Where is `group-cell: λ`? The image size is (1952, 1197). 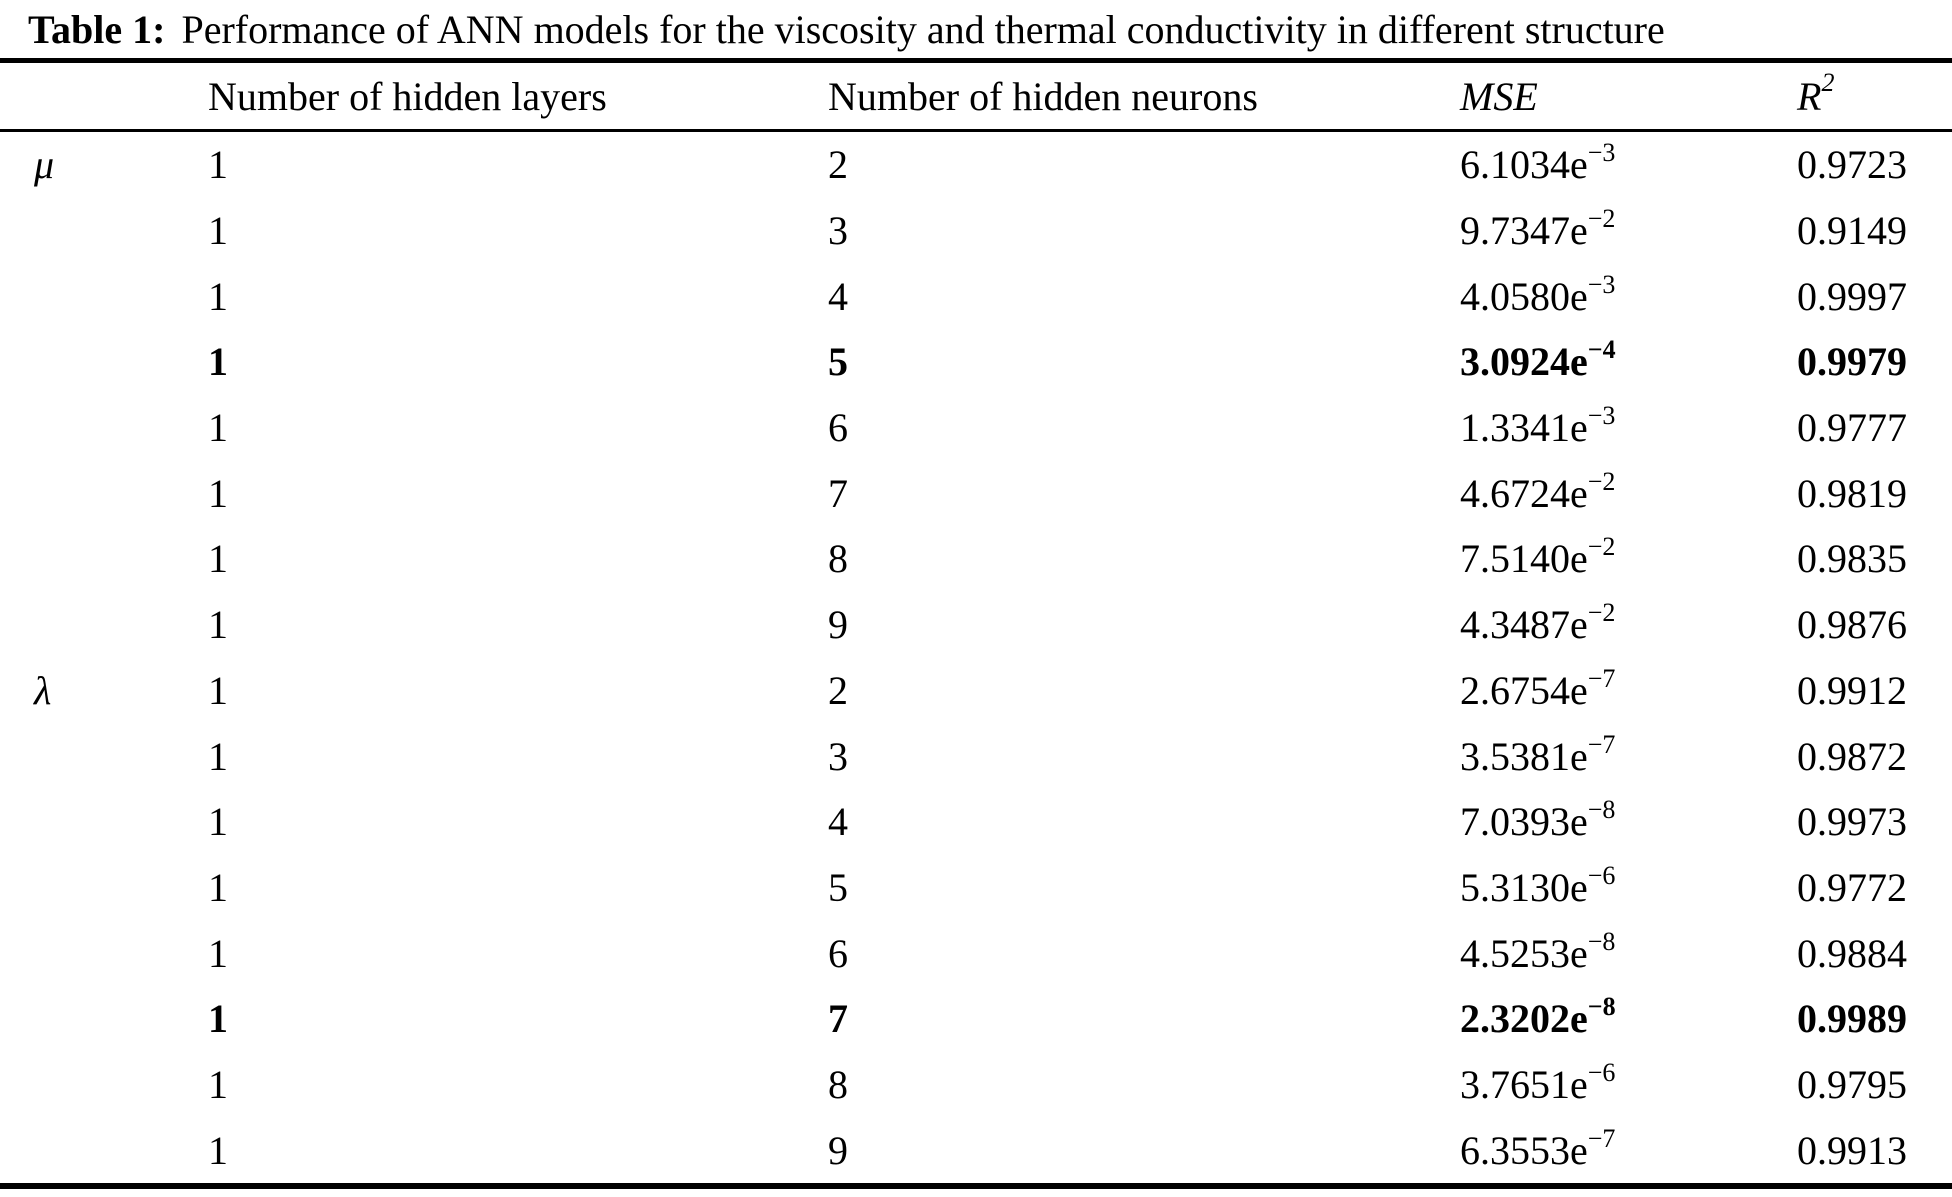 group-cell: λ is located at coordinates (43, 690).